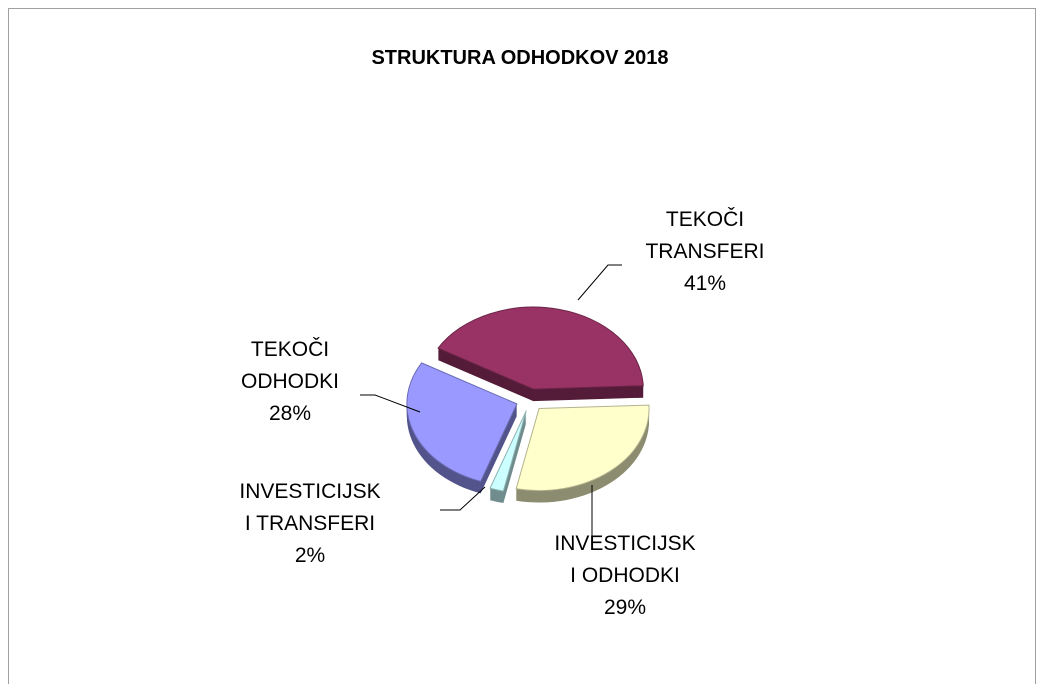 The height and width of the screenshot is (689, 1047). Describe the element at coordinates (705, 283) in the screenshot. I see `value-label: 41%` at that location.